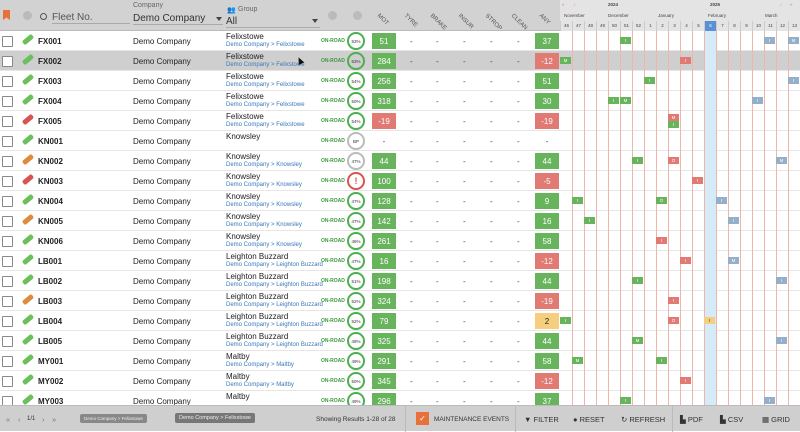  What do you see at coordinates (794, 26) in the screenshot?
I see `week-label: 13` at bounding box center [794, 26].